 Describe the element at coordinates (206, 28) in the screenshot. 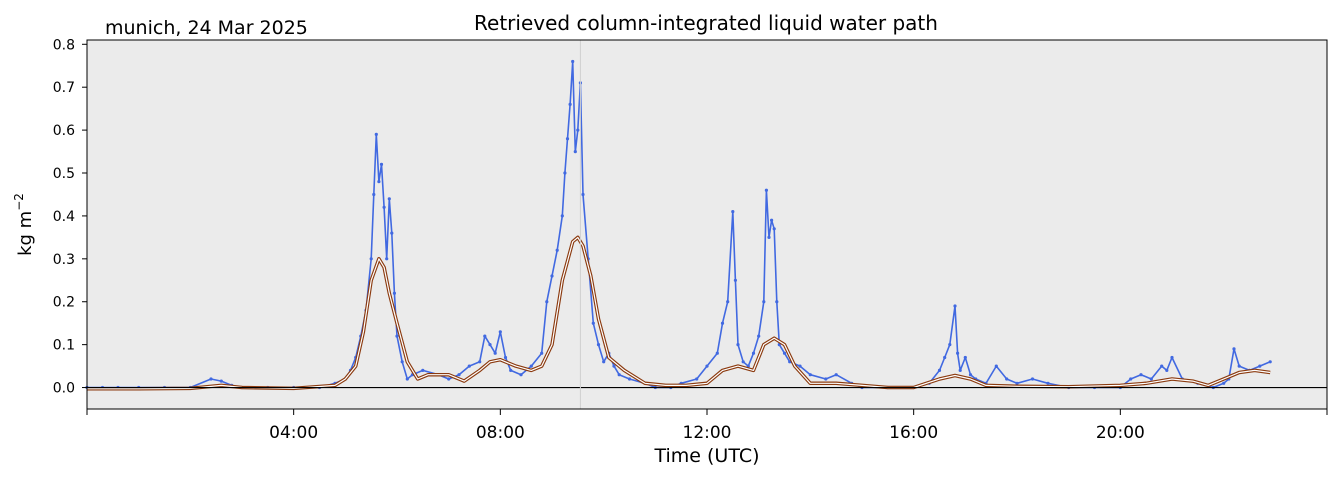

I see `chart-subtitle: munich, 24 Mar 2025` at that location.